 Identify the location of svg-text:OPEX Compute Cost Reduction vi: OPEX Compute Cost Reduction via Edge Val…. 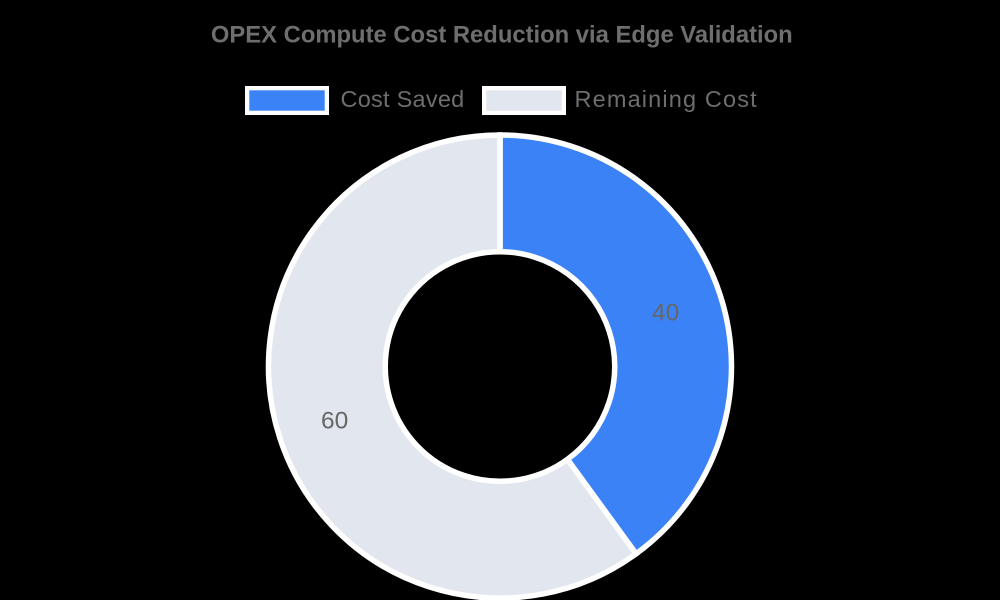
(502, 34).